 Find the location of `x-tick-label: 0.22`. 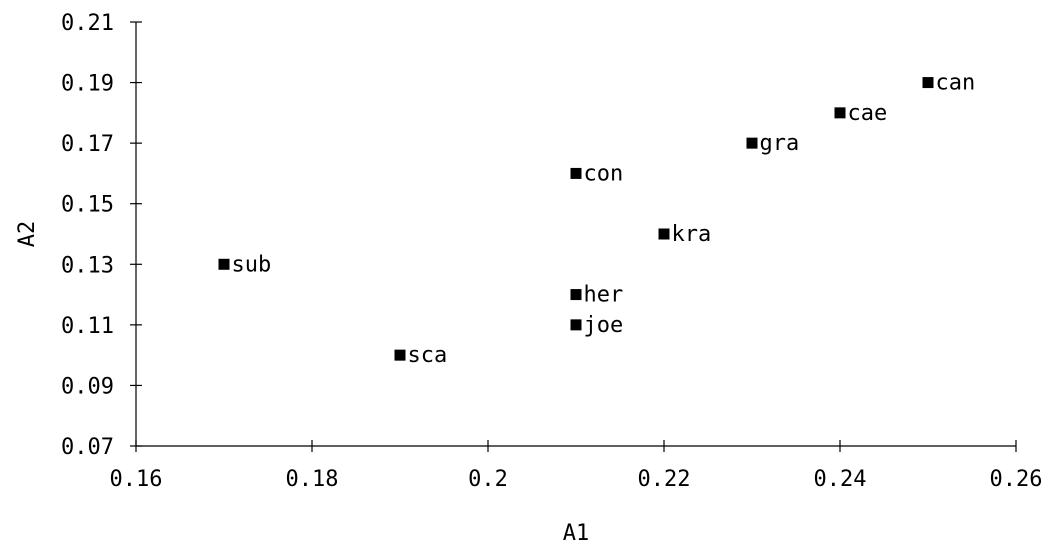

x-tick-label: 0.22 is located at coordinates (664, 479).